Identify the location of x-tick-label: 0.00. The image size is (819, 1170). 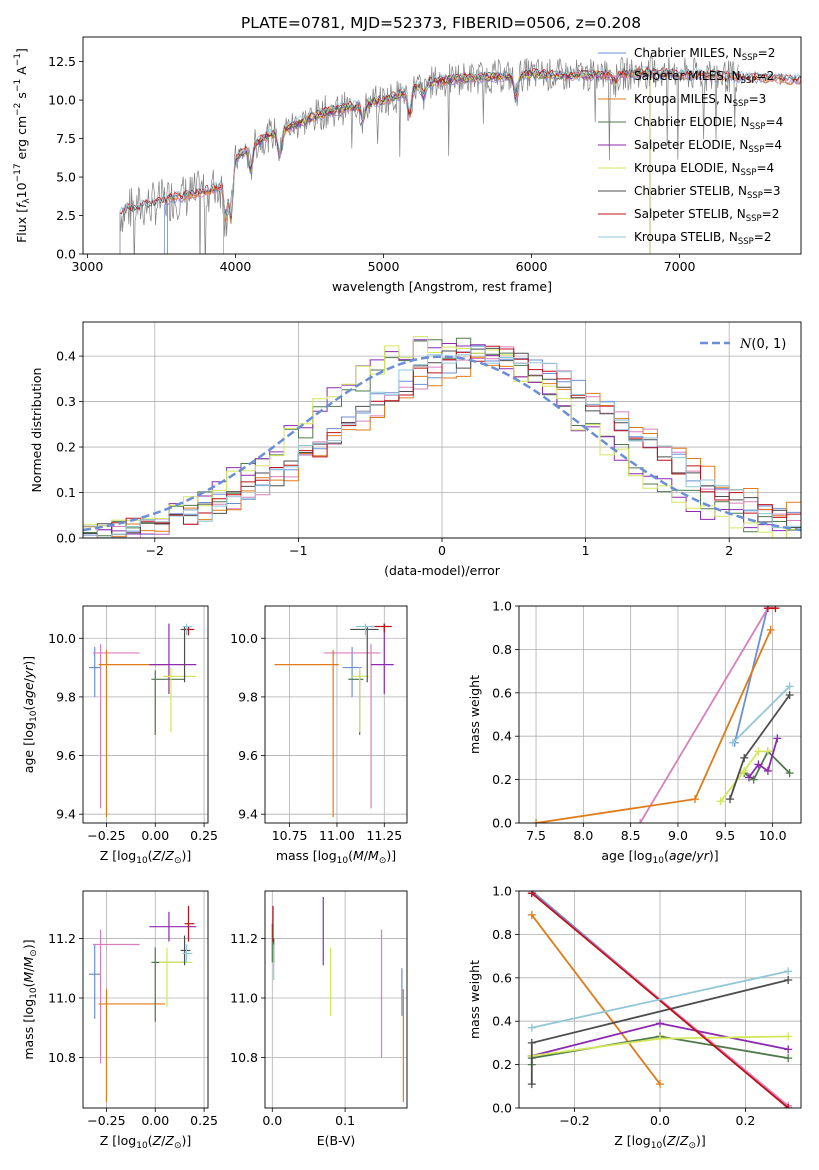
(155, 1120).